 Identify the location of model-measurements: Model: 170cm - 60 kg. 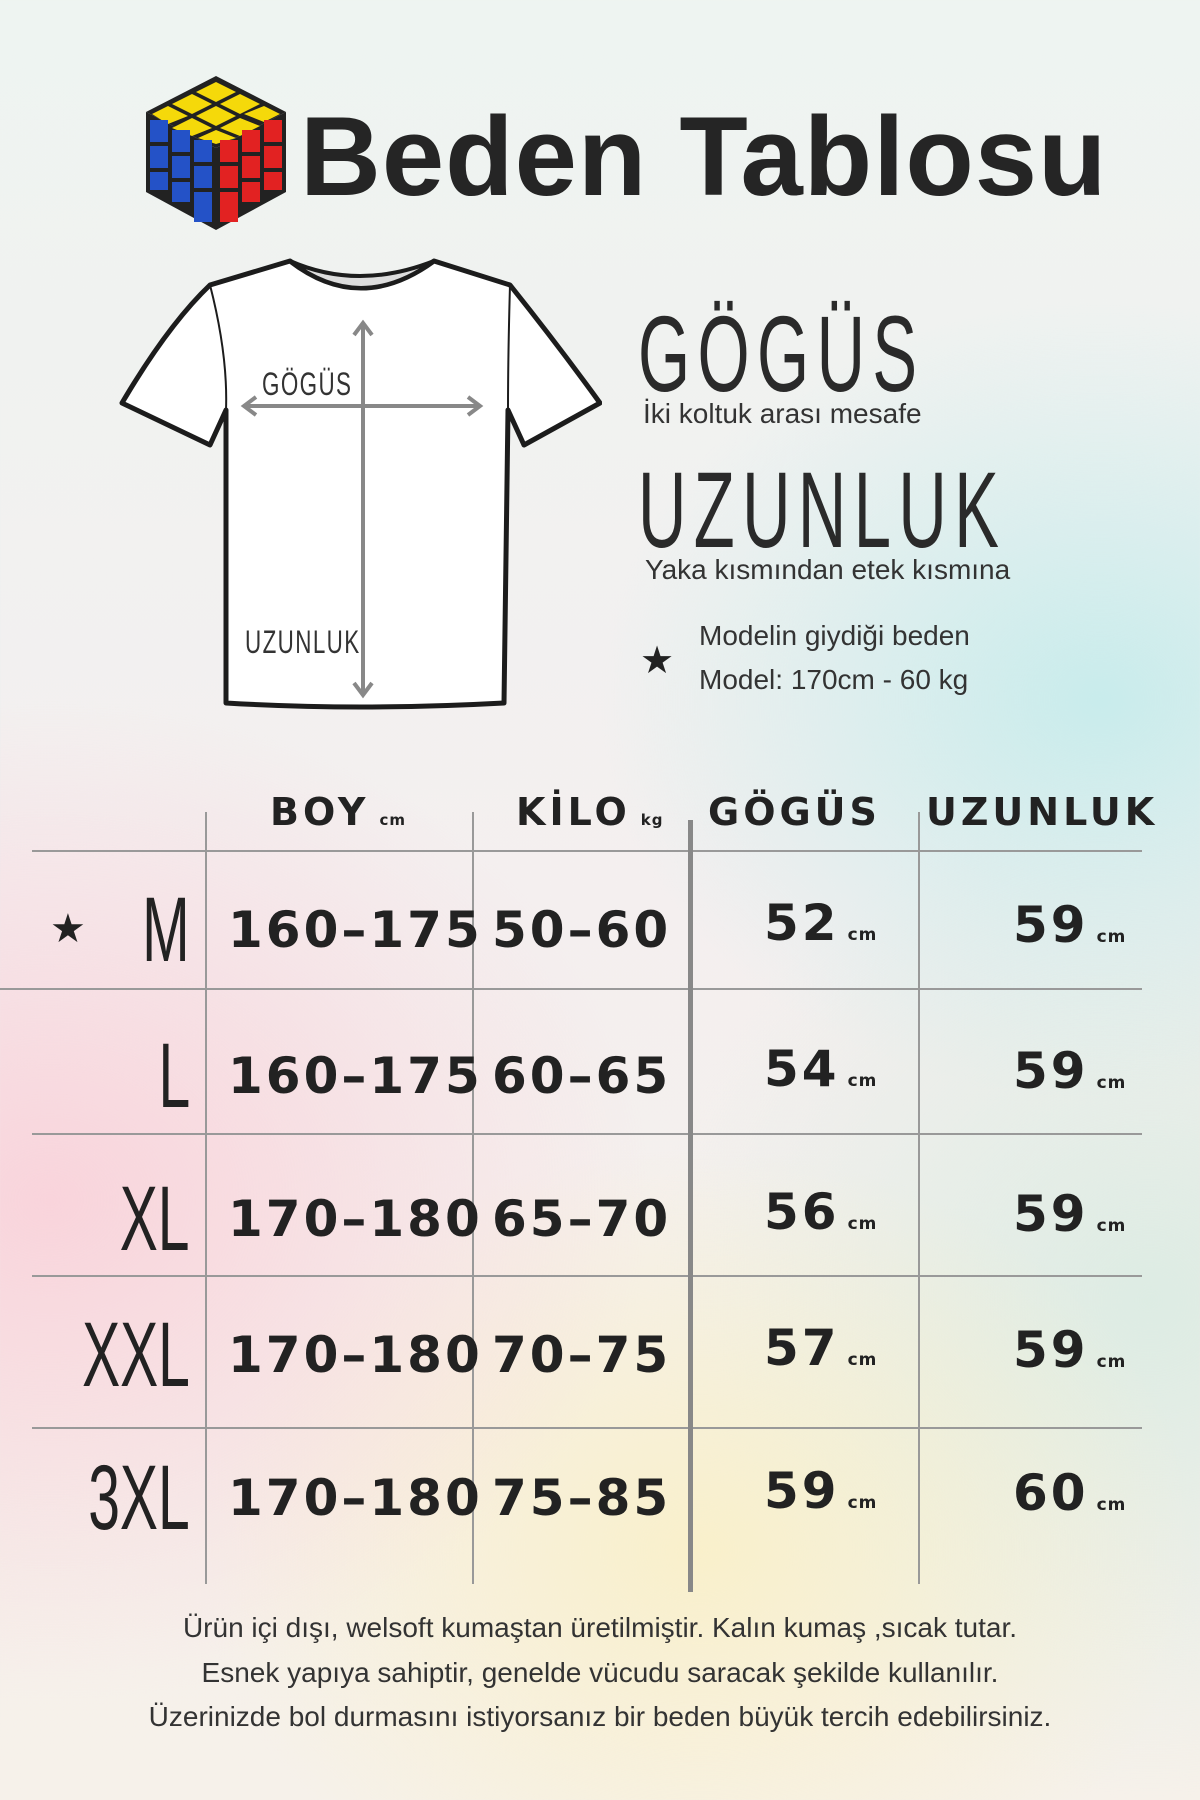
(834, 679).